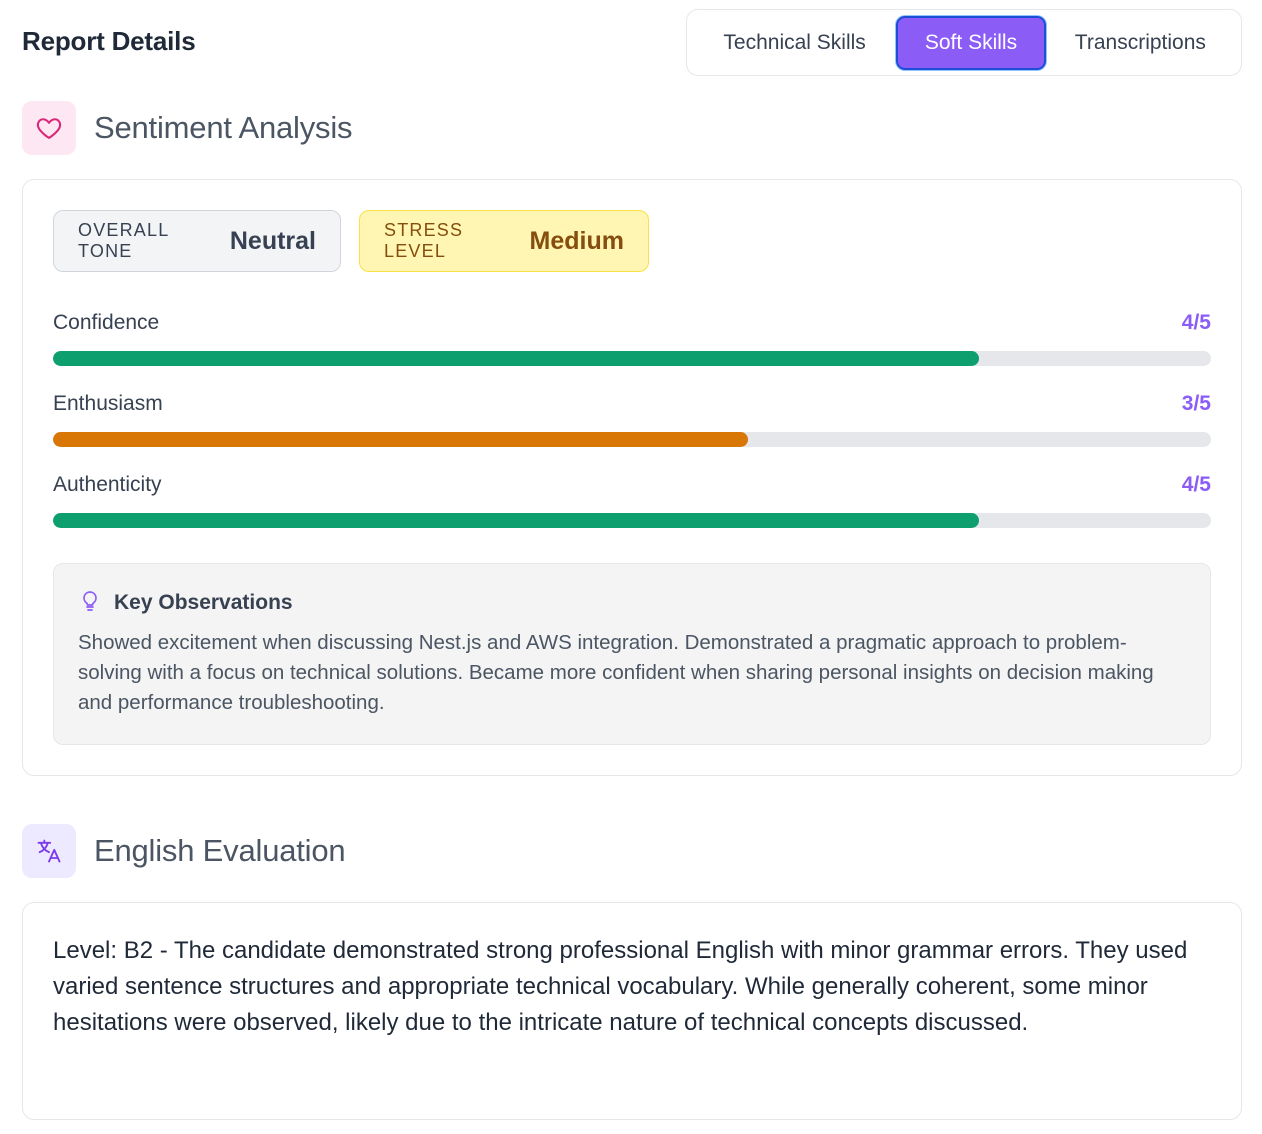 The image size is (1262, 1134). I want to click on metric-authenticity: Authenticity 4/5, so click(632, 499).